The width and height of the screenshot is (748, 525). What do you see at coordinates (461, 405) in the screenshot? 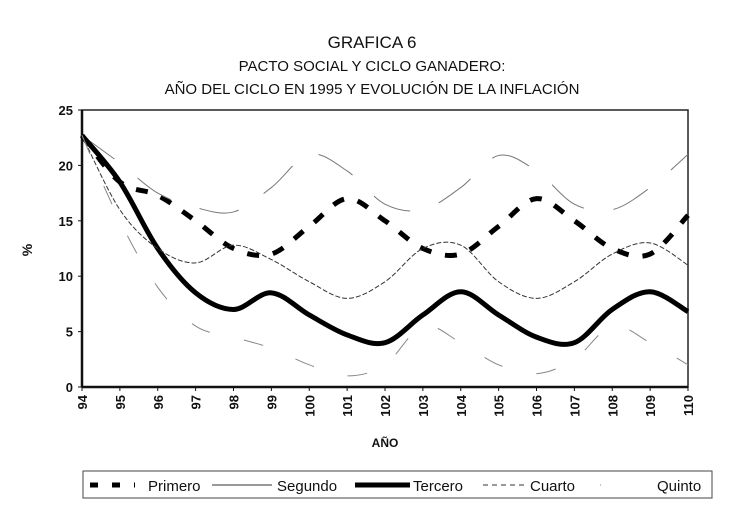
I see `x-tick-label: 104` at bounding box center [461, 405].